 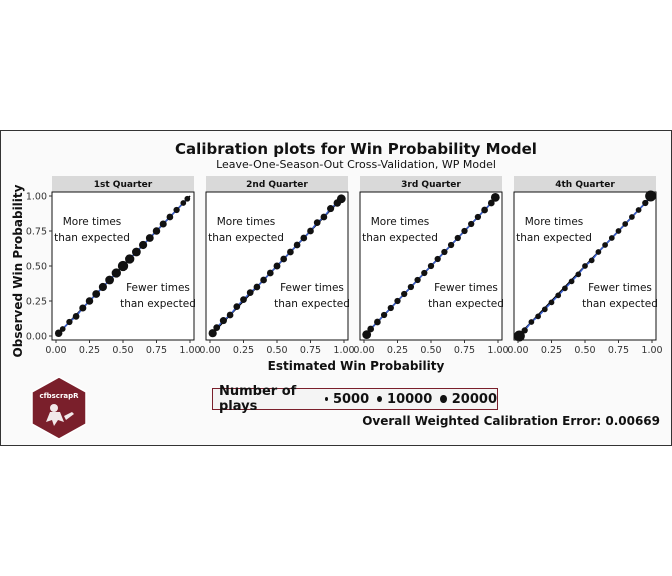 I want to click on football-player-icon, so click(x=60, y=415).